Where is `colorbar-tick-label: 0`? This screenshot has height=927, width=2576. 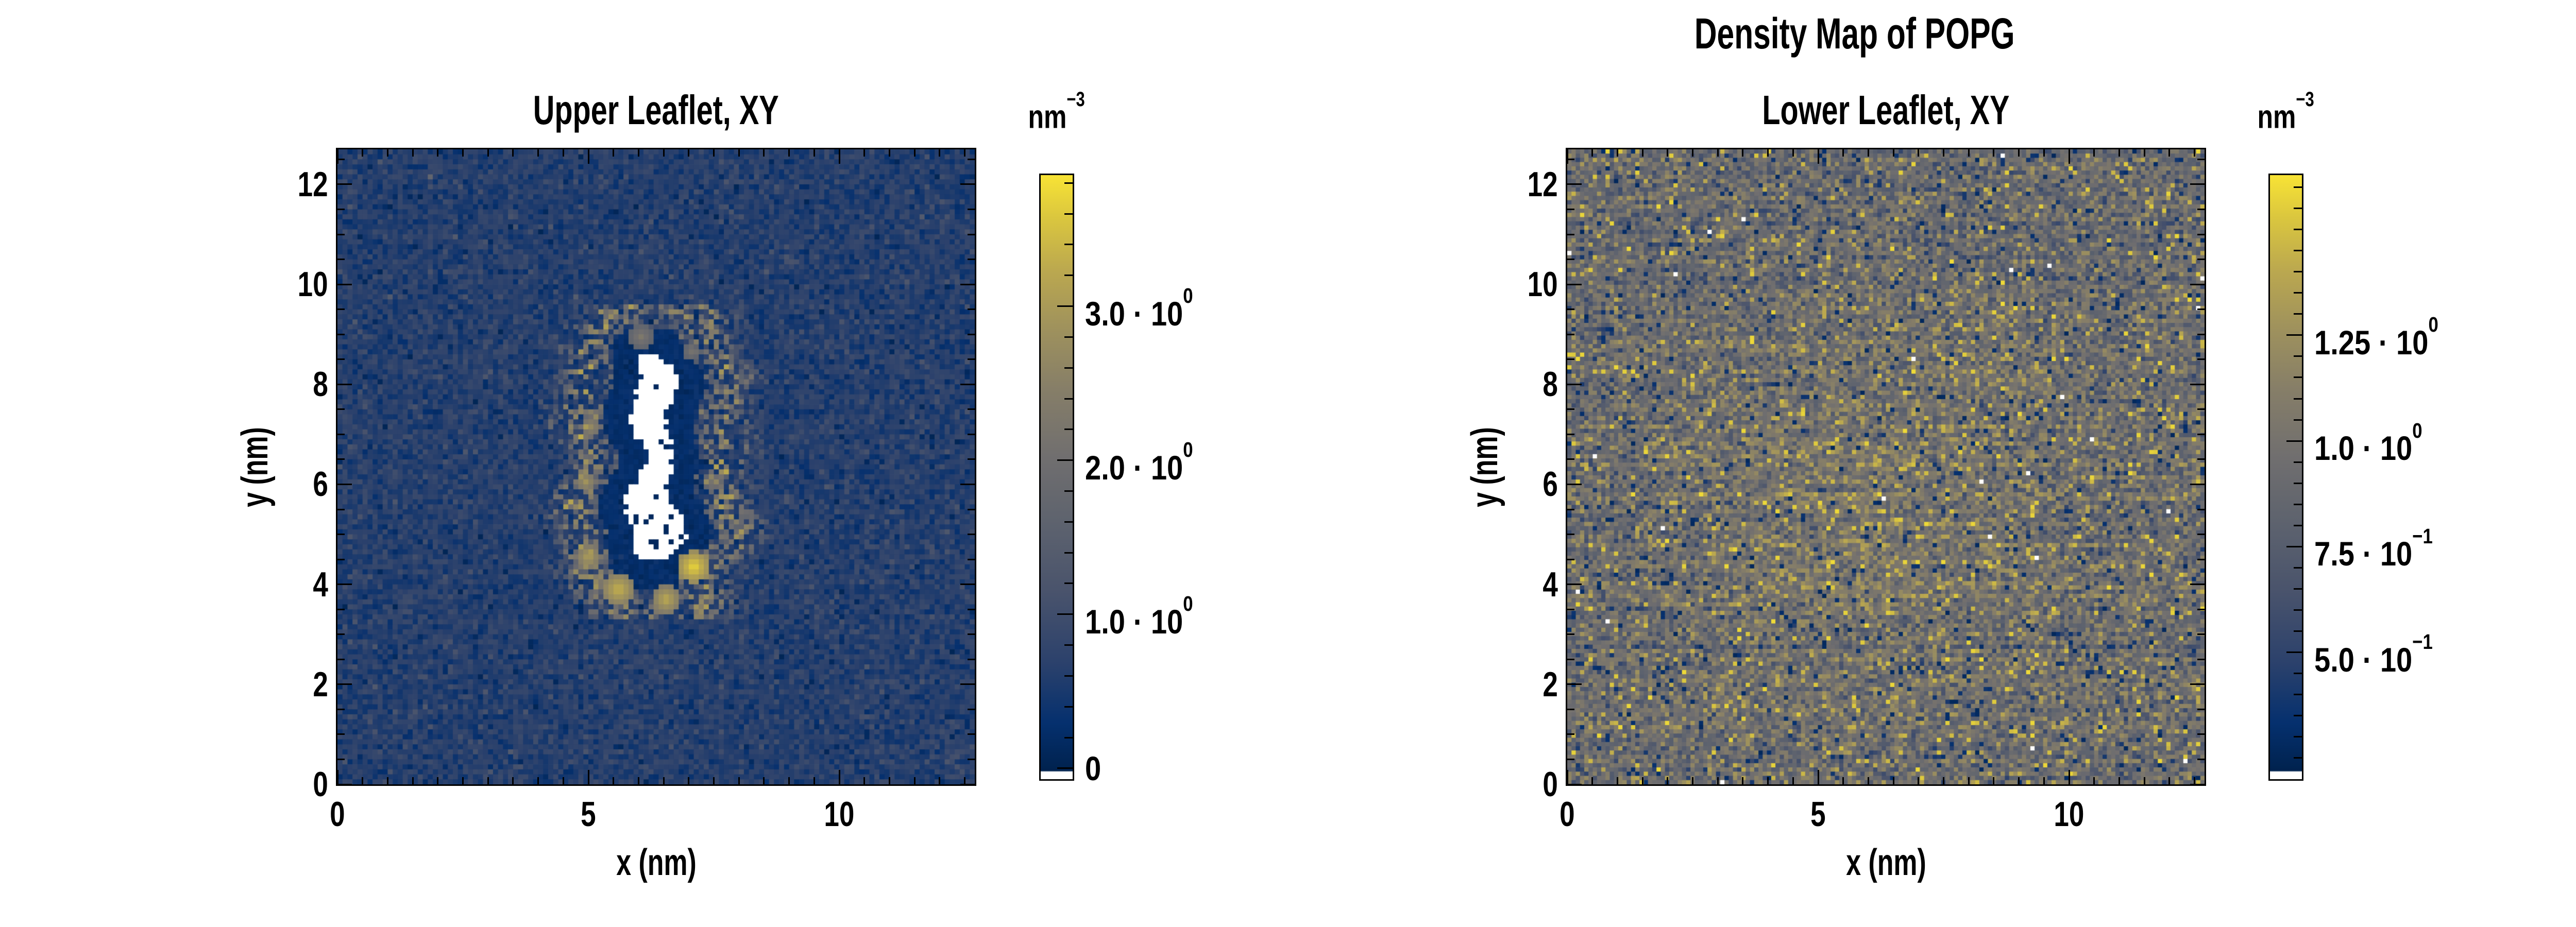
colorbar-tick-label: 0 is located at coordinates (1093, 768).